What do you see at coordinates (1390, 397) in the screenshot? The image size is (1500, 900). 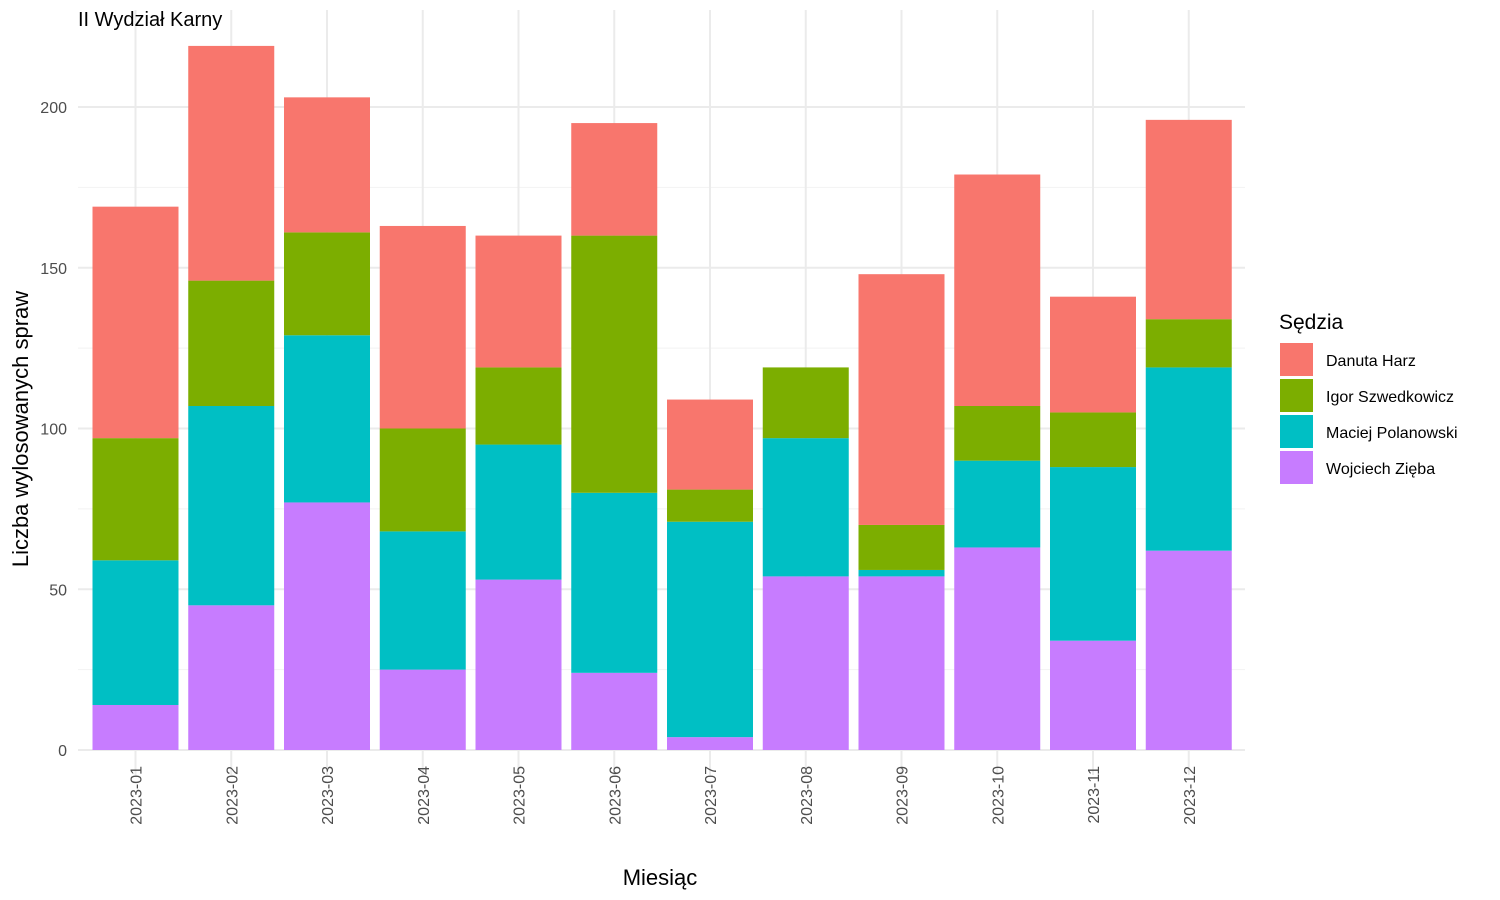 I see `legend-label: Igor Szwedkowicz` at bounding box center [1390, 397].